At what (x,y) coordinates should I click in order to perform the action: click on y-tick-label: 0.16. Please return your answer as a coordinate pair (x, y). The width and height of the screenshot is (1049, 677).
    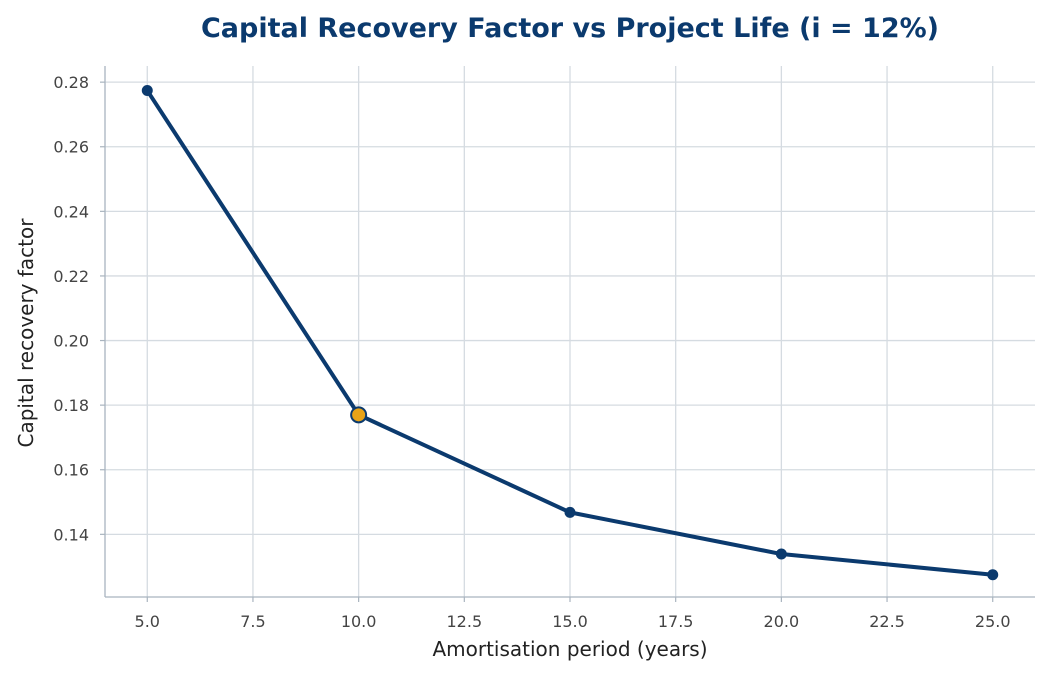
    Looking at the image, I should click on (71, 470).